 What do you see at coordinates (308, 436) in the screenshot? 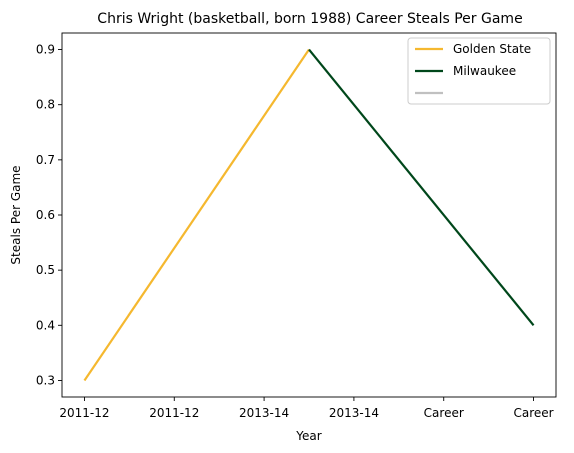
I see `x-axis-label: Year` at bounding box center [308, 436].